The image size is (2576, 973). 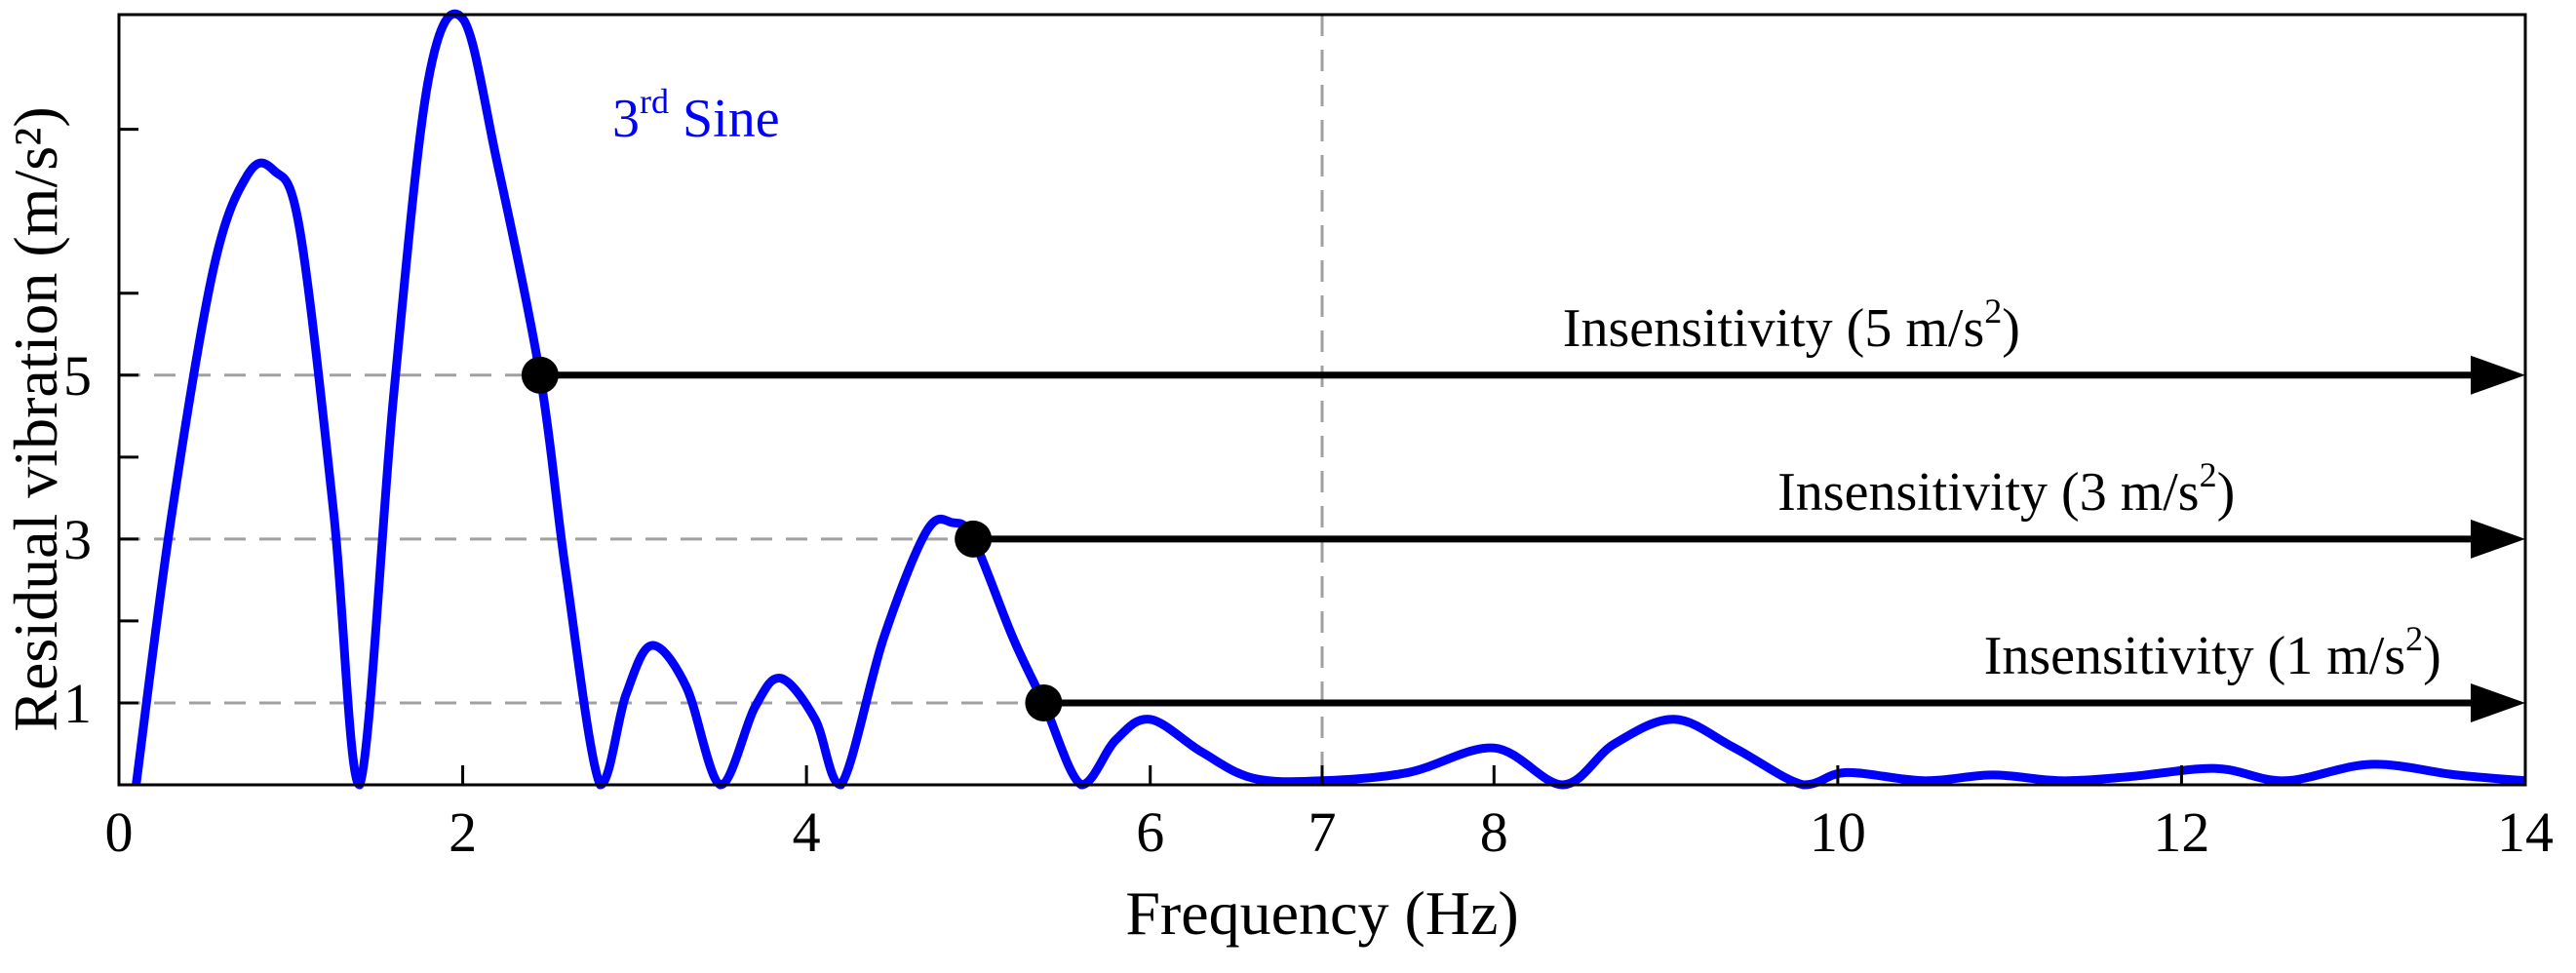 I want to click on x-tick-label-4: 4, so click(x=807, y=832).